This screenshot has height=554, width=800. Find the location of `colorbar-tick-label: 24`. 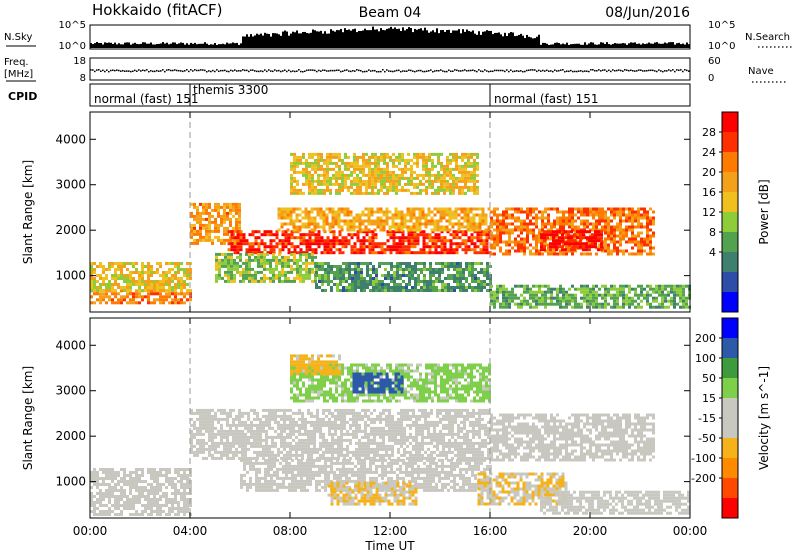

colorbar-tick-label: 24 is located at coordinates (709, 152).